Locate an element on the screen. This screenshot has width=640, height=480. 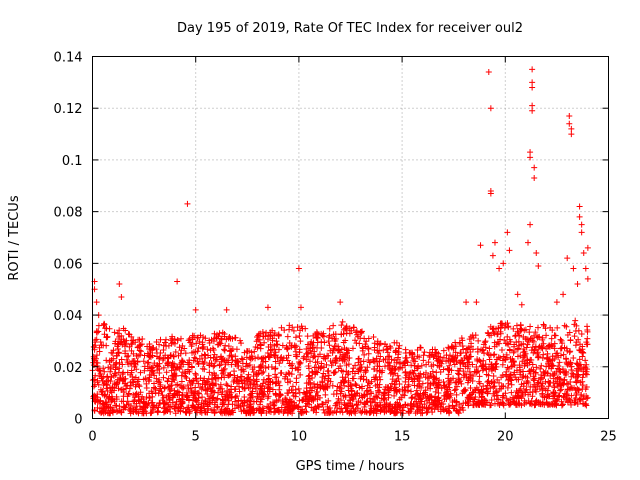
x-tick-label: 25 is located at coordinates (608, 437).